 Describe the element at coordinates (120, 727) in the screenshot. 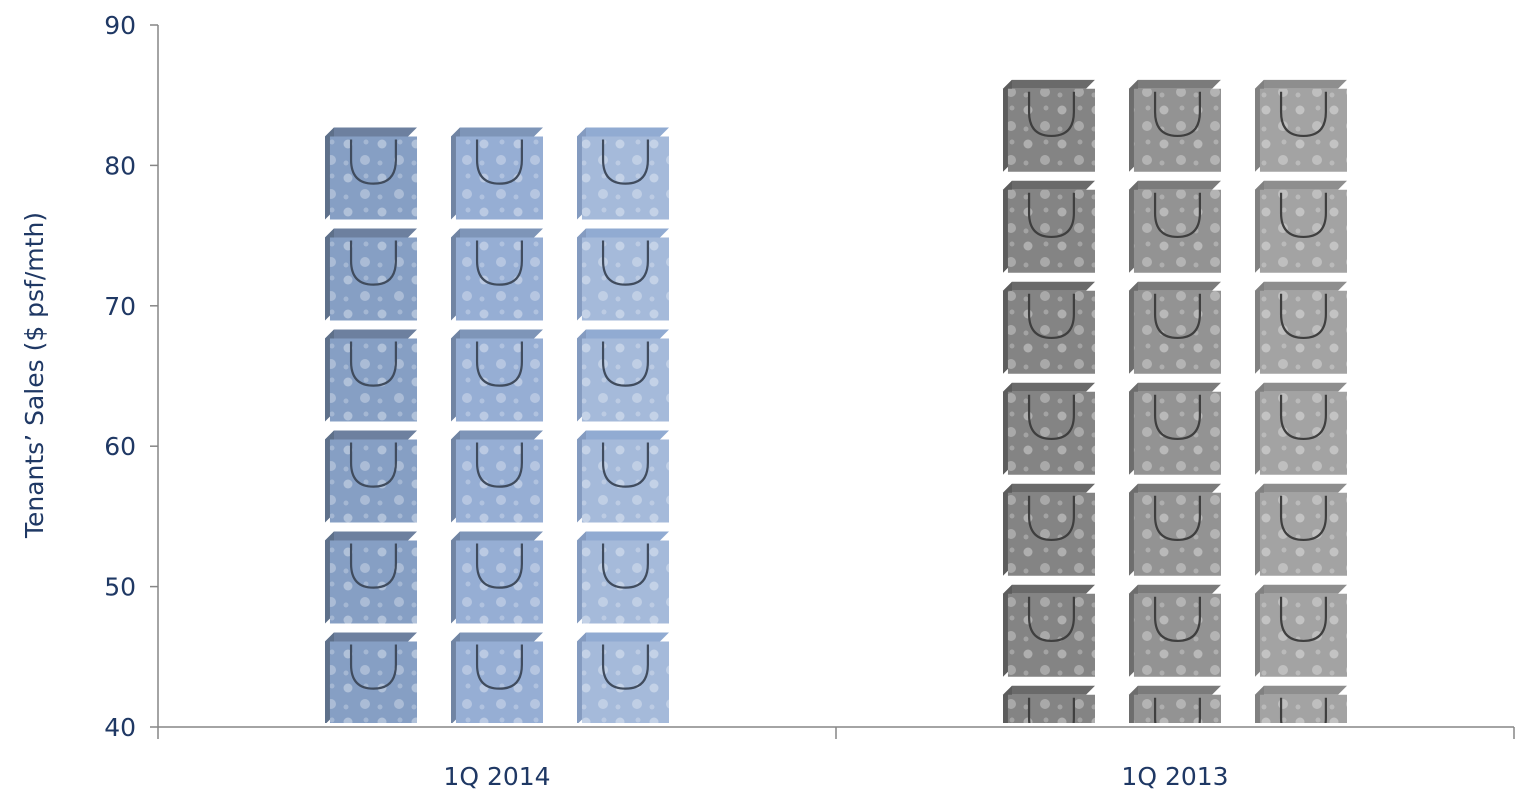

I see `y-tick-label: 40` at that location.